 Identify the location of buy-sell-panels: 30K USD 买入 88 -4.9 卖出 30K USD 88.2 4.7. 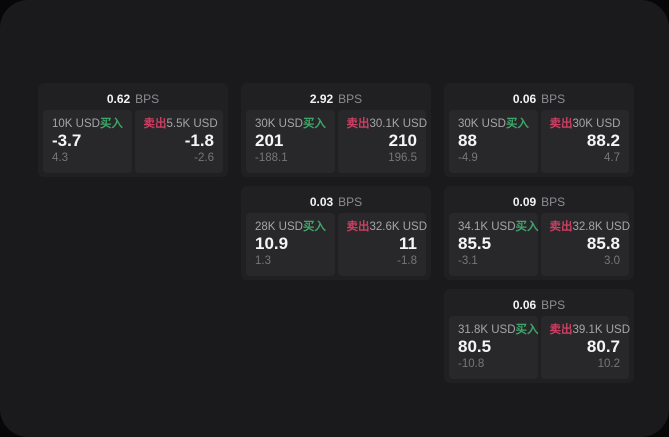
(539, 141).